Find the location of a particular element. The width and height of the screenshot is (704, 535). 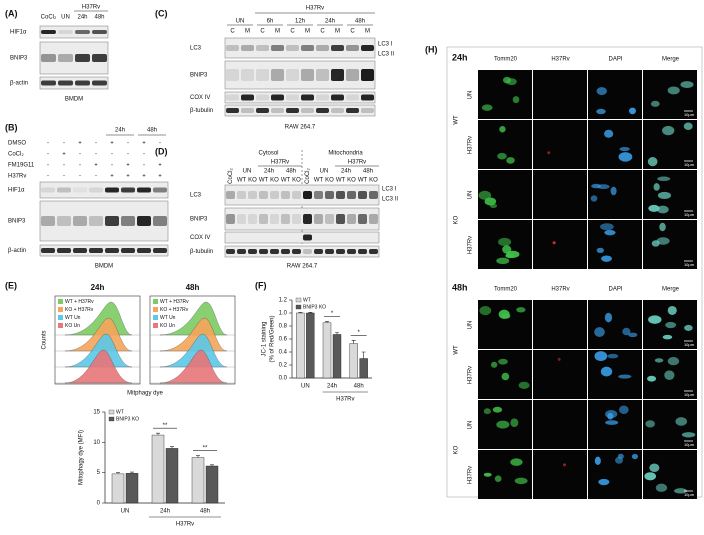

y-tick-label: 10 is located at coordinates (96, 443).